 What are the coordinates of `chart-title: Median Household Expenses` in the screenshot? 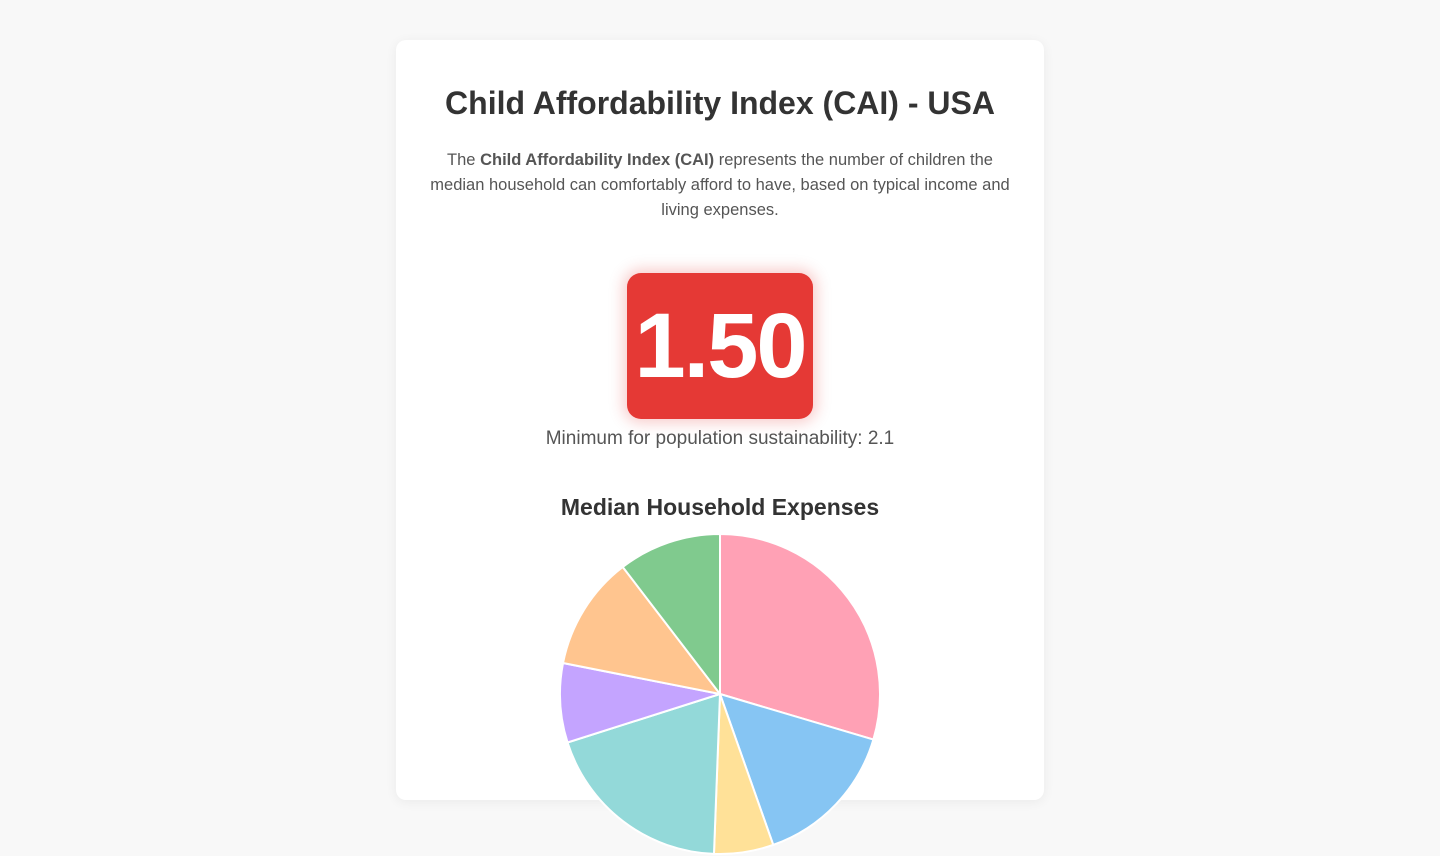 It's located at (720, 507).